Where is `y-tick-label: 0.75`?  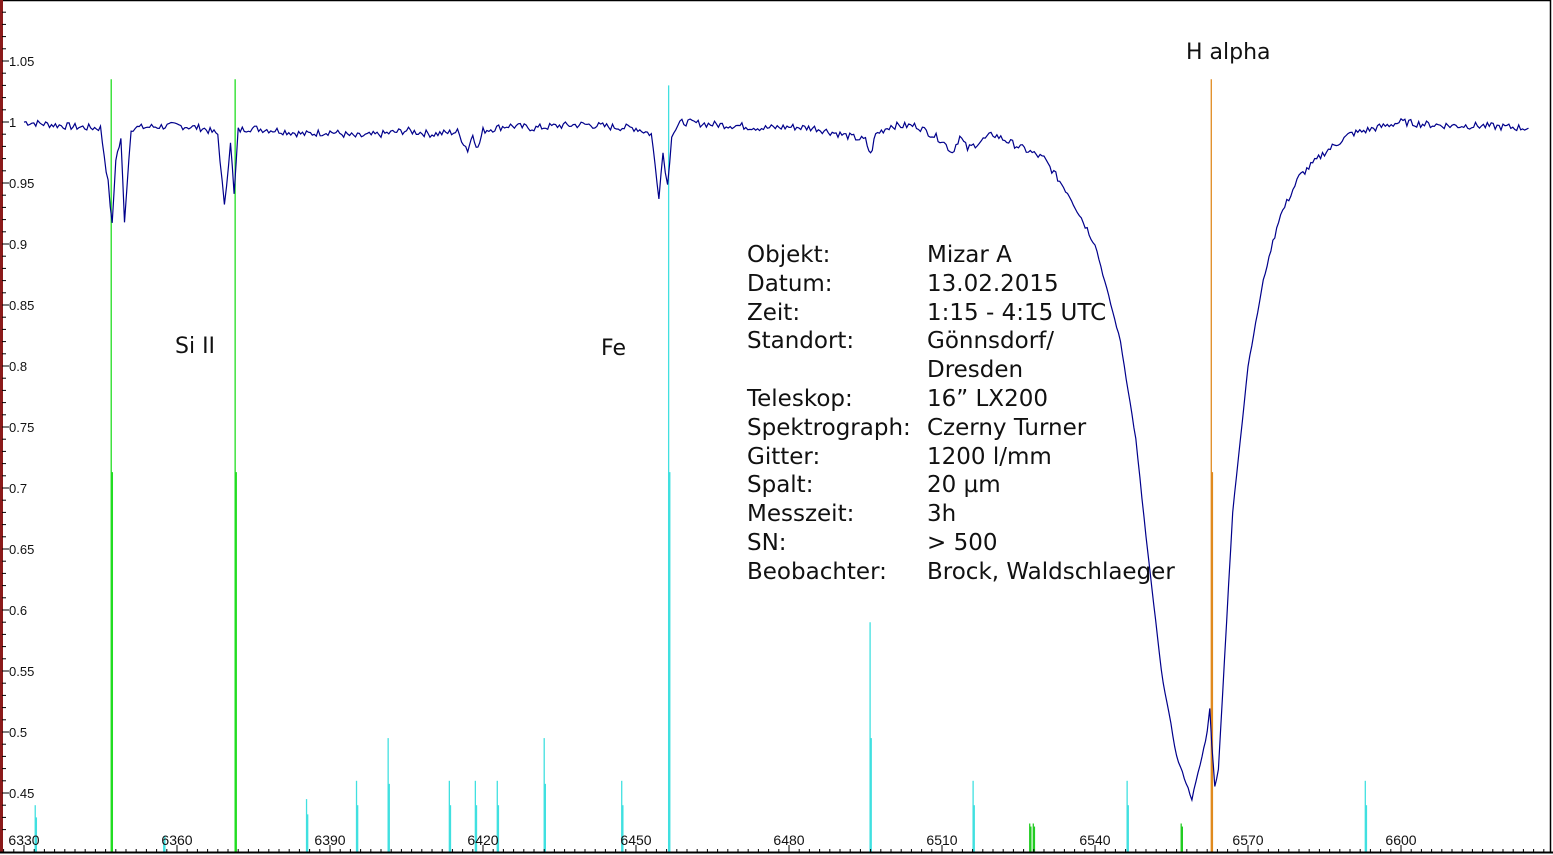
y-tick-label: 0.75 is located at coordinates (21, 427).